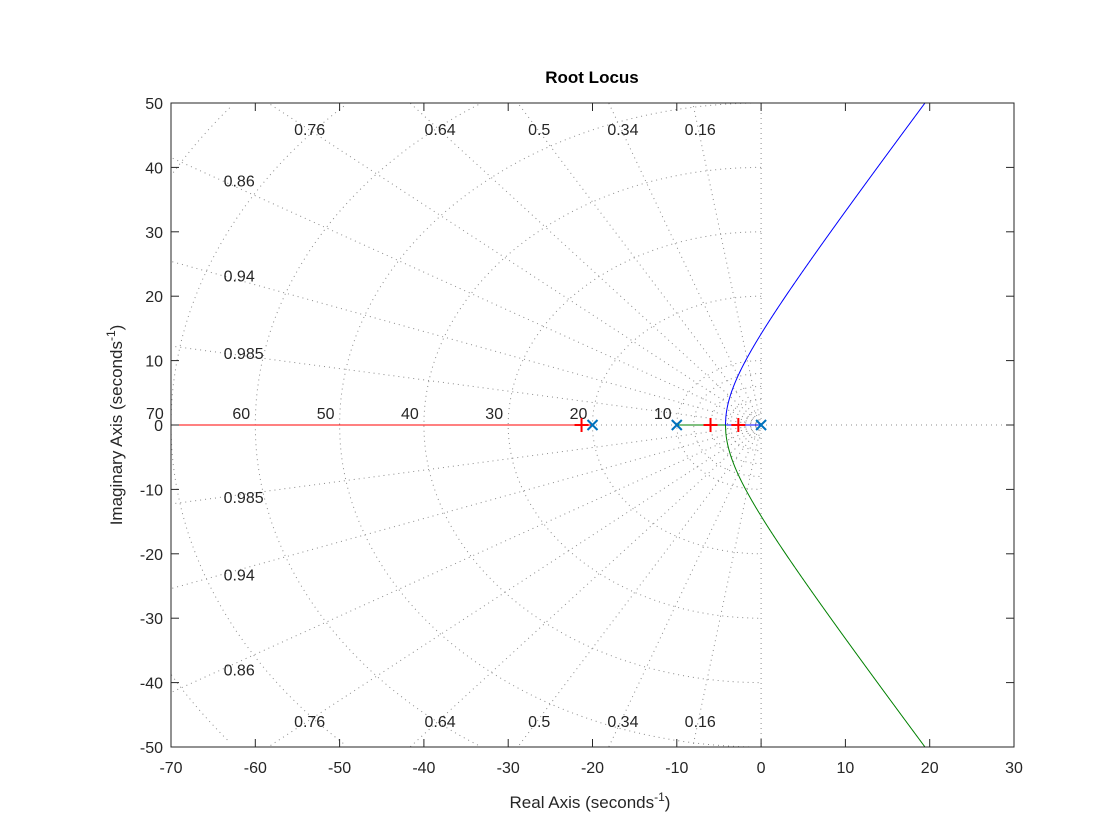 This screenshot has width=1120, height=840. Describe the element at coordinates (592, 768) in the screenshot. I see `x-tick-label: -20` at that location.